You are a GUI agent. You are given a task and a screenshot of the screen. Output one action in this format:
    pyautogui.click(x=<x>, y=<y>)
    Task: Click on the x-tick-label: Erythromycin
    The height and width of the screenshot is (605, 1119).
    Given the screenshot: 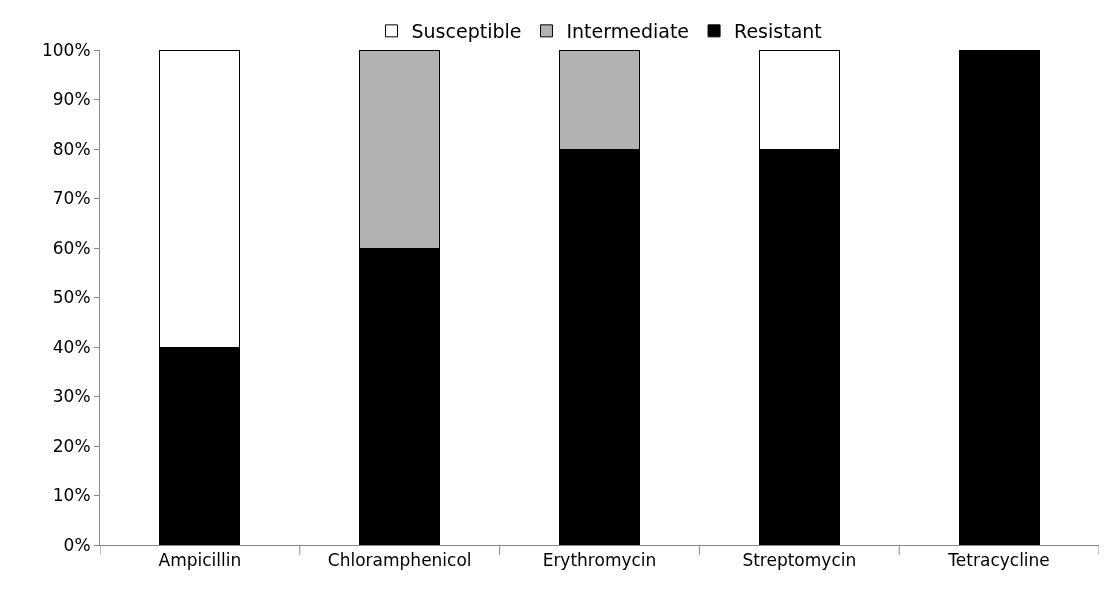 What is the action you would take?
    pyautogui.click(x=599, y=560)
    